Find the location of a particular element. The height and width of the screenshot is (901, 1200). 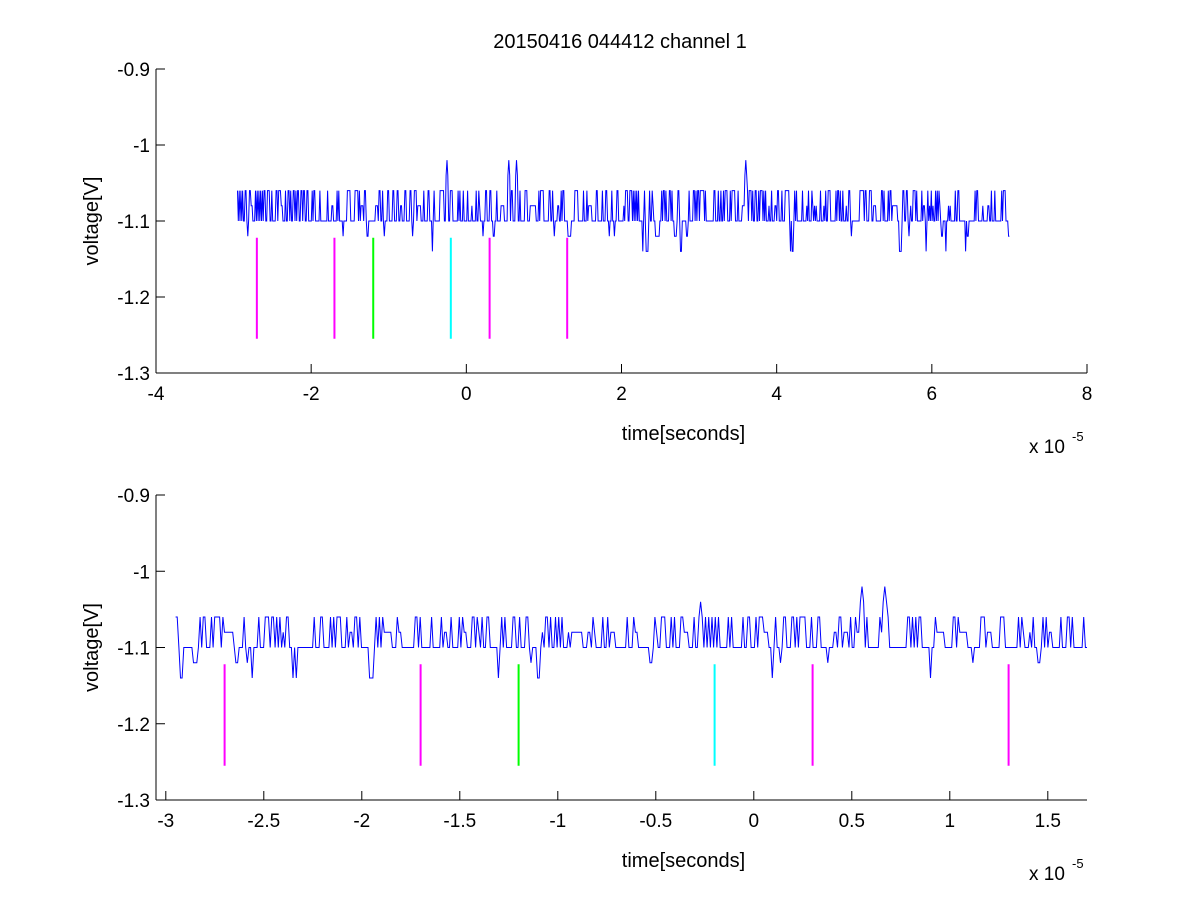

x-tick-label: -2.5 is located at coordinates (263, 821).